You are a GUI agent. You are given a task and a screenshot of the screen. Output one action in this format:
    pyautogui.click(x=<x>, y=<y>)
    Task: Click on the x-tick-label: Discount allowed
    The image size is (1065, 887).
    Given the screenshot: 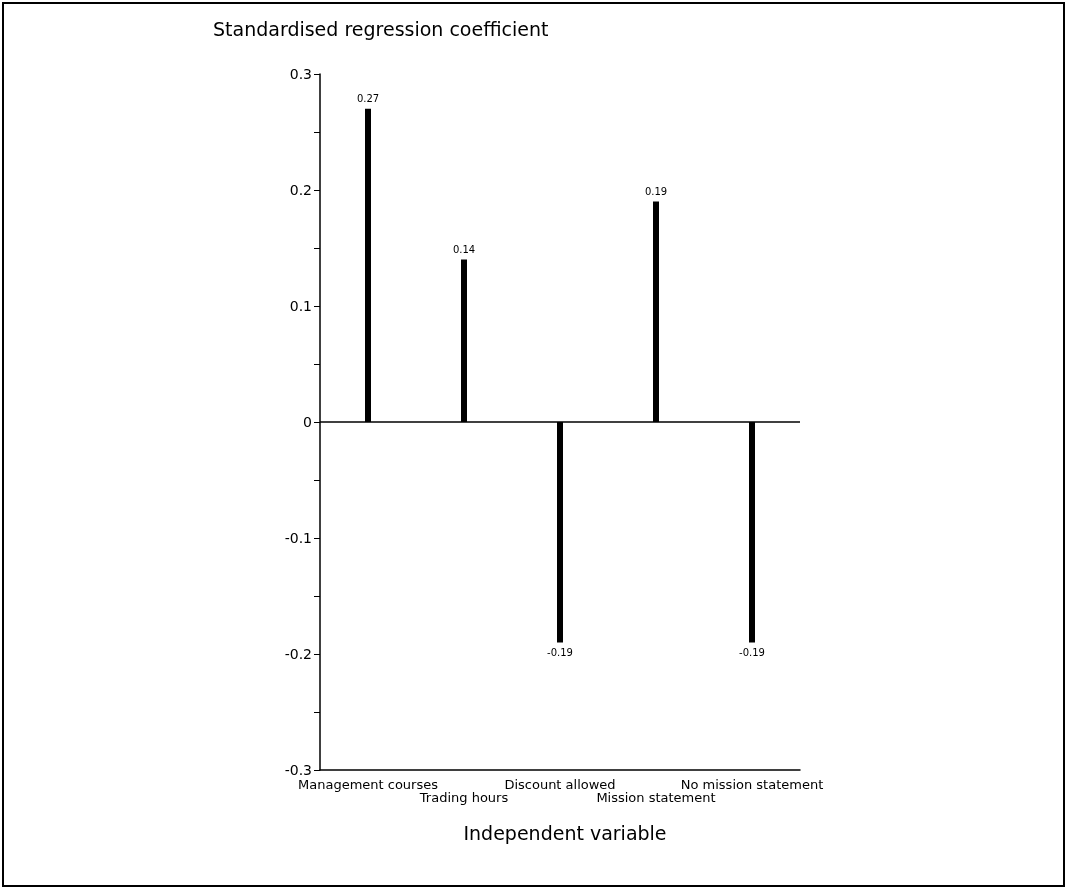 What is the action you would take?
    pyautogui.click(x=560, y=784)
    